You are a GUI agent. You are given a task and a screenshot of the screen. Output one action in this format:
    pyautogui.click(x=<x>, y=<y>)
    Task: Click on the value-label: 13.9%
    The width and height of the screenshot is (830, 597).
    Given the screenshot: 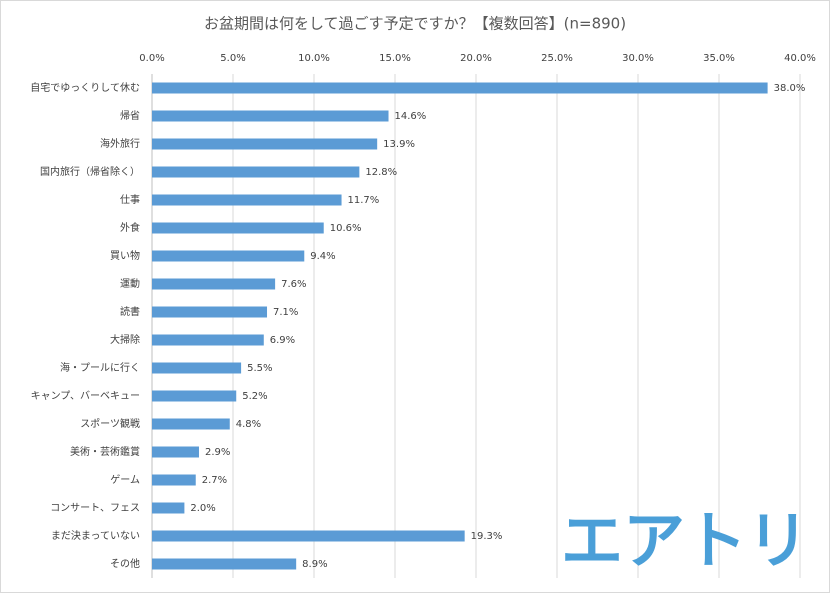 What is the action you would take?
    pyautogui.click(x=399, y=144)
    